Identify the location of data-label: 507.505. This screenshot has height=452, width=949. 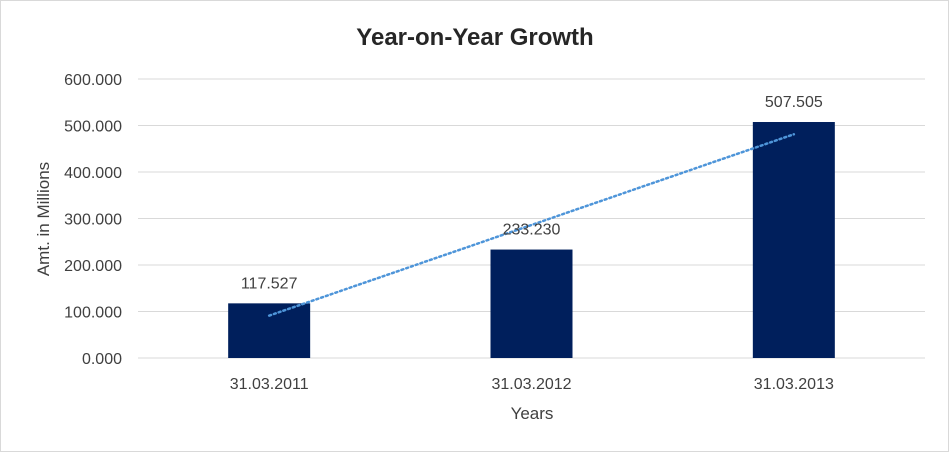
(794, 102).